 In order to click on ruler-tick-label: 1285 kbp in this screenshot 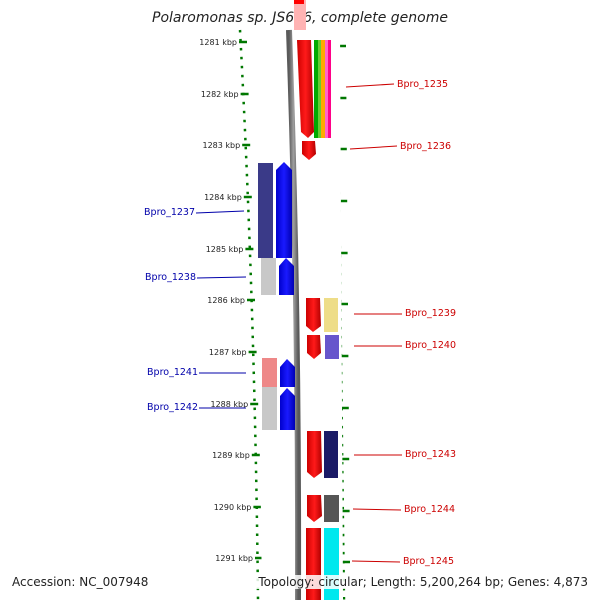, I will do `click(225, 249)`.